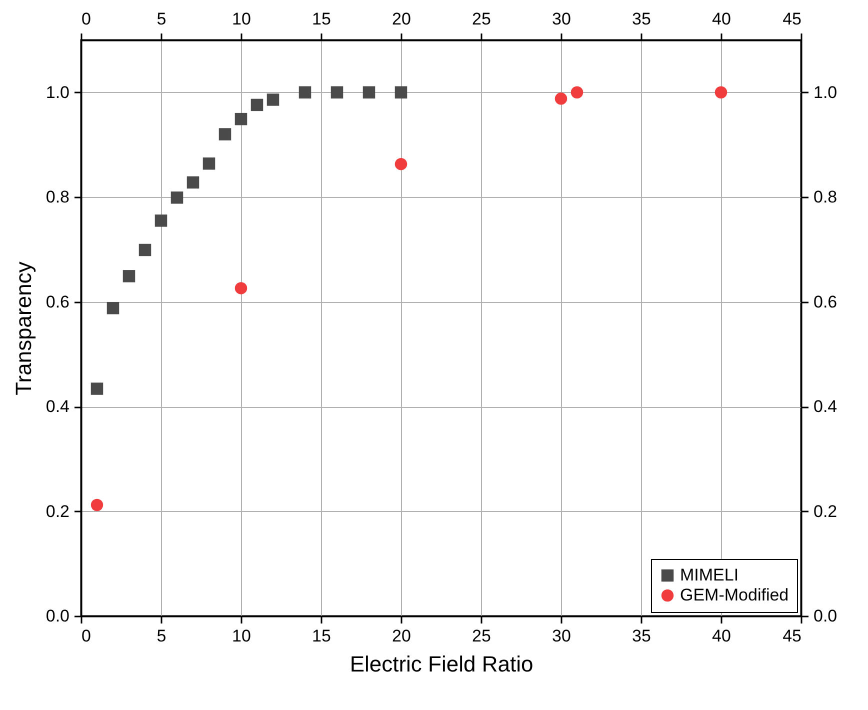 This screenshot has height=710, width=868. I want to click on x2-tick-label: 35, so click(641, 19).